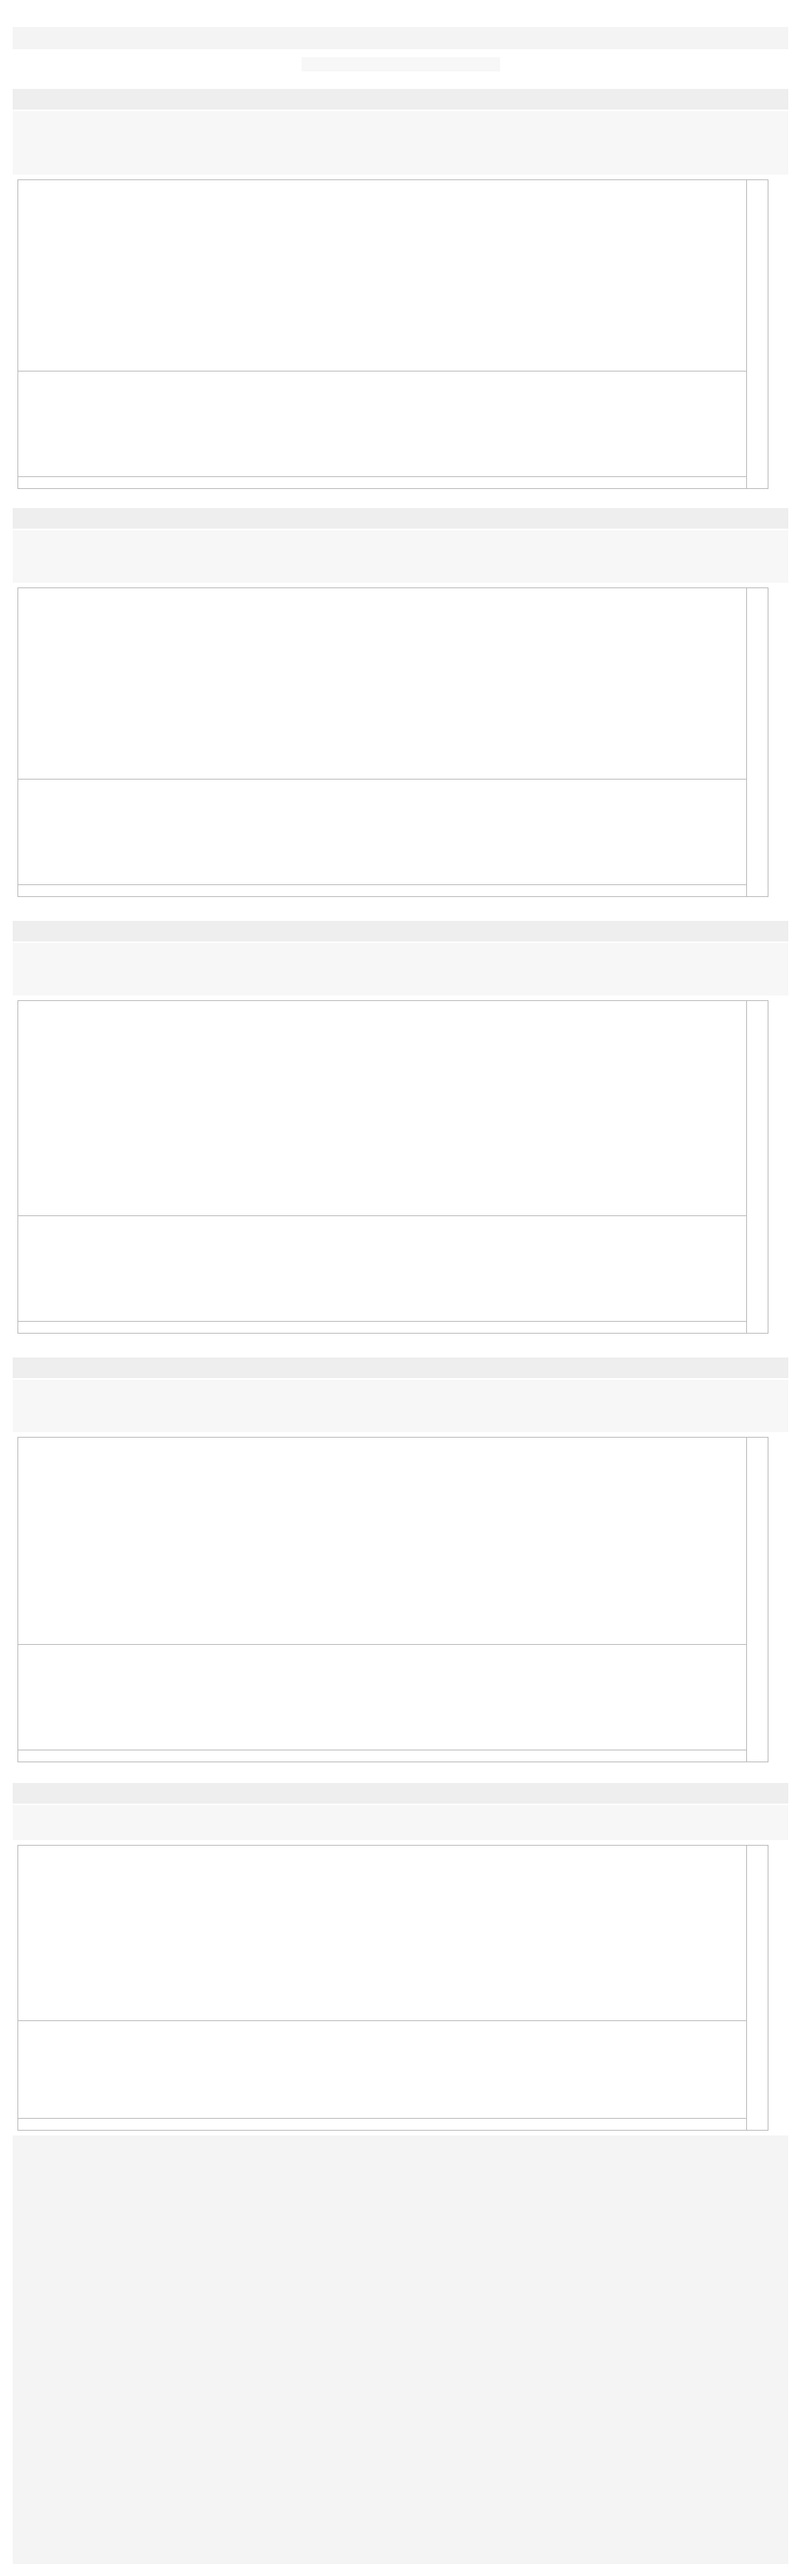 Image resolution: width=801 pixels, height=2576 pixels. I want to click on article-header, so click(400, 43).